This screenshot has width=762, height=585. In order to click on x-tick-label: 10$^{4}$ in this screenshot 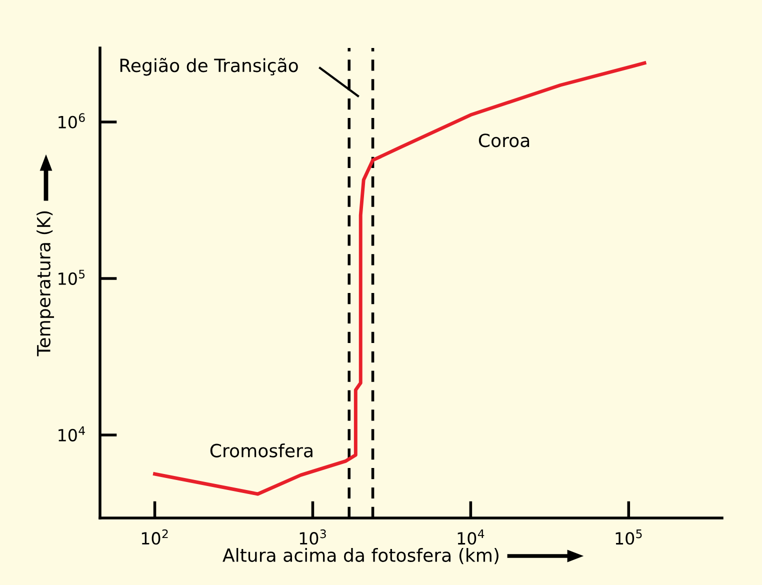, I will do `click(471, 537)`.